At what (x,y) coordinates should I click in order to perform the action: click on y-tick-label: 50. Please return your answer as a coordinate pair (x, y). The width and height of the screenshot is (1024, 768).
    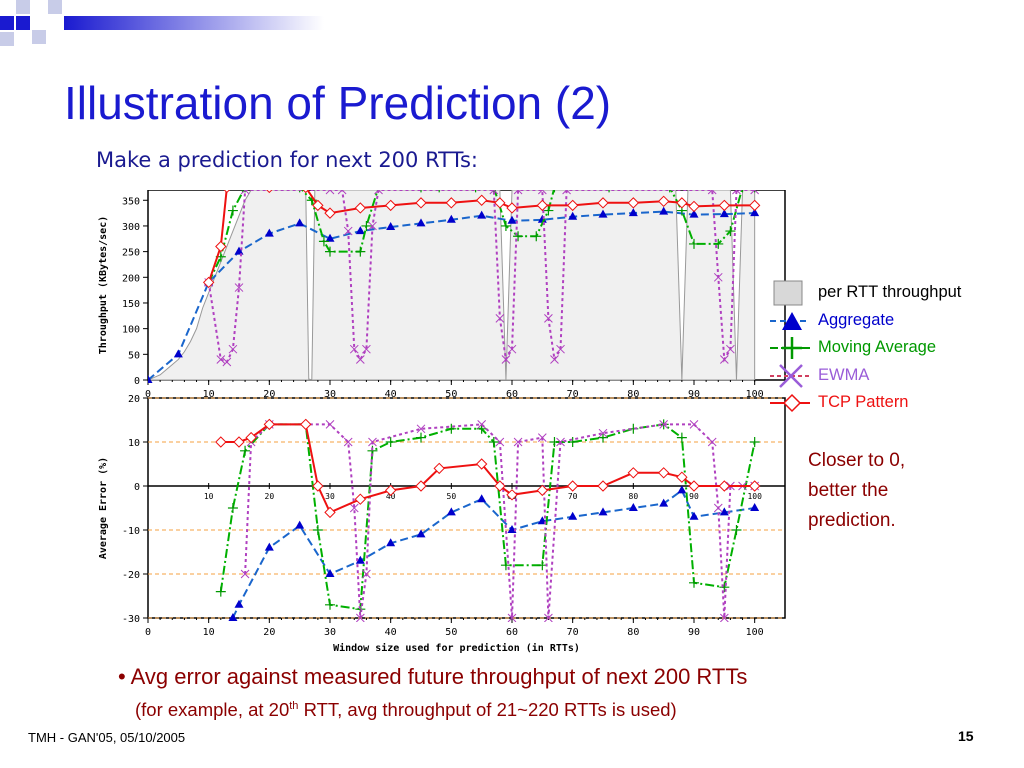
    Looking at the image, I should click on (134, 355).